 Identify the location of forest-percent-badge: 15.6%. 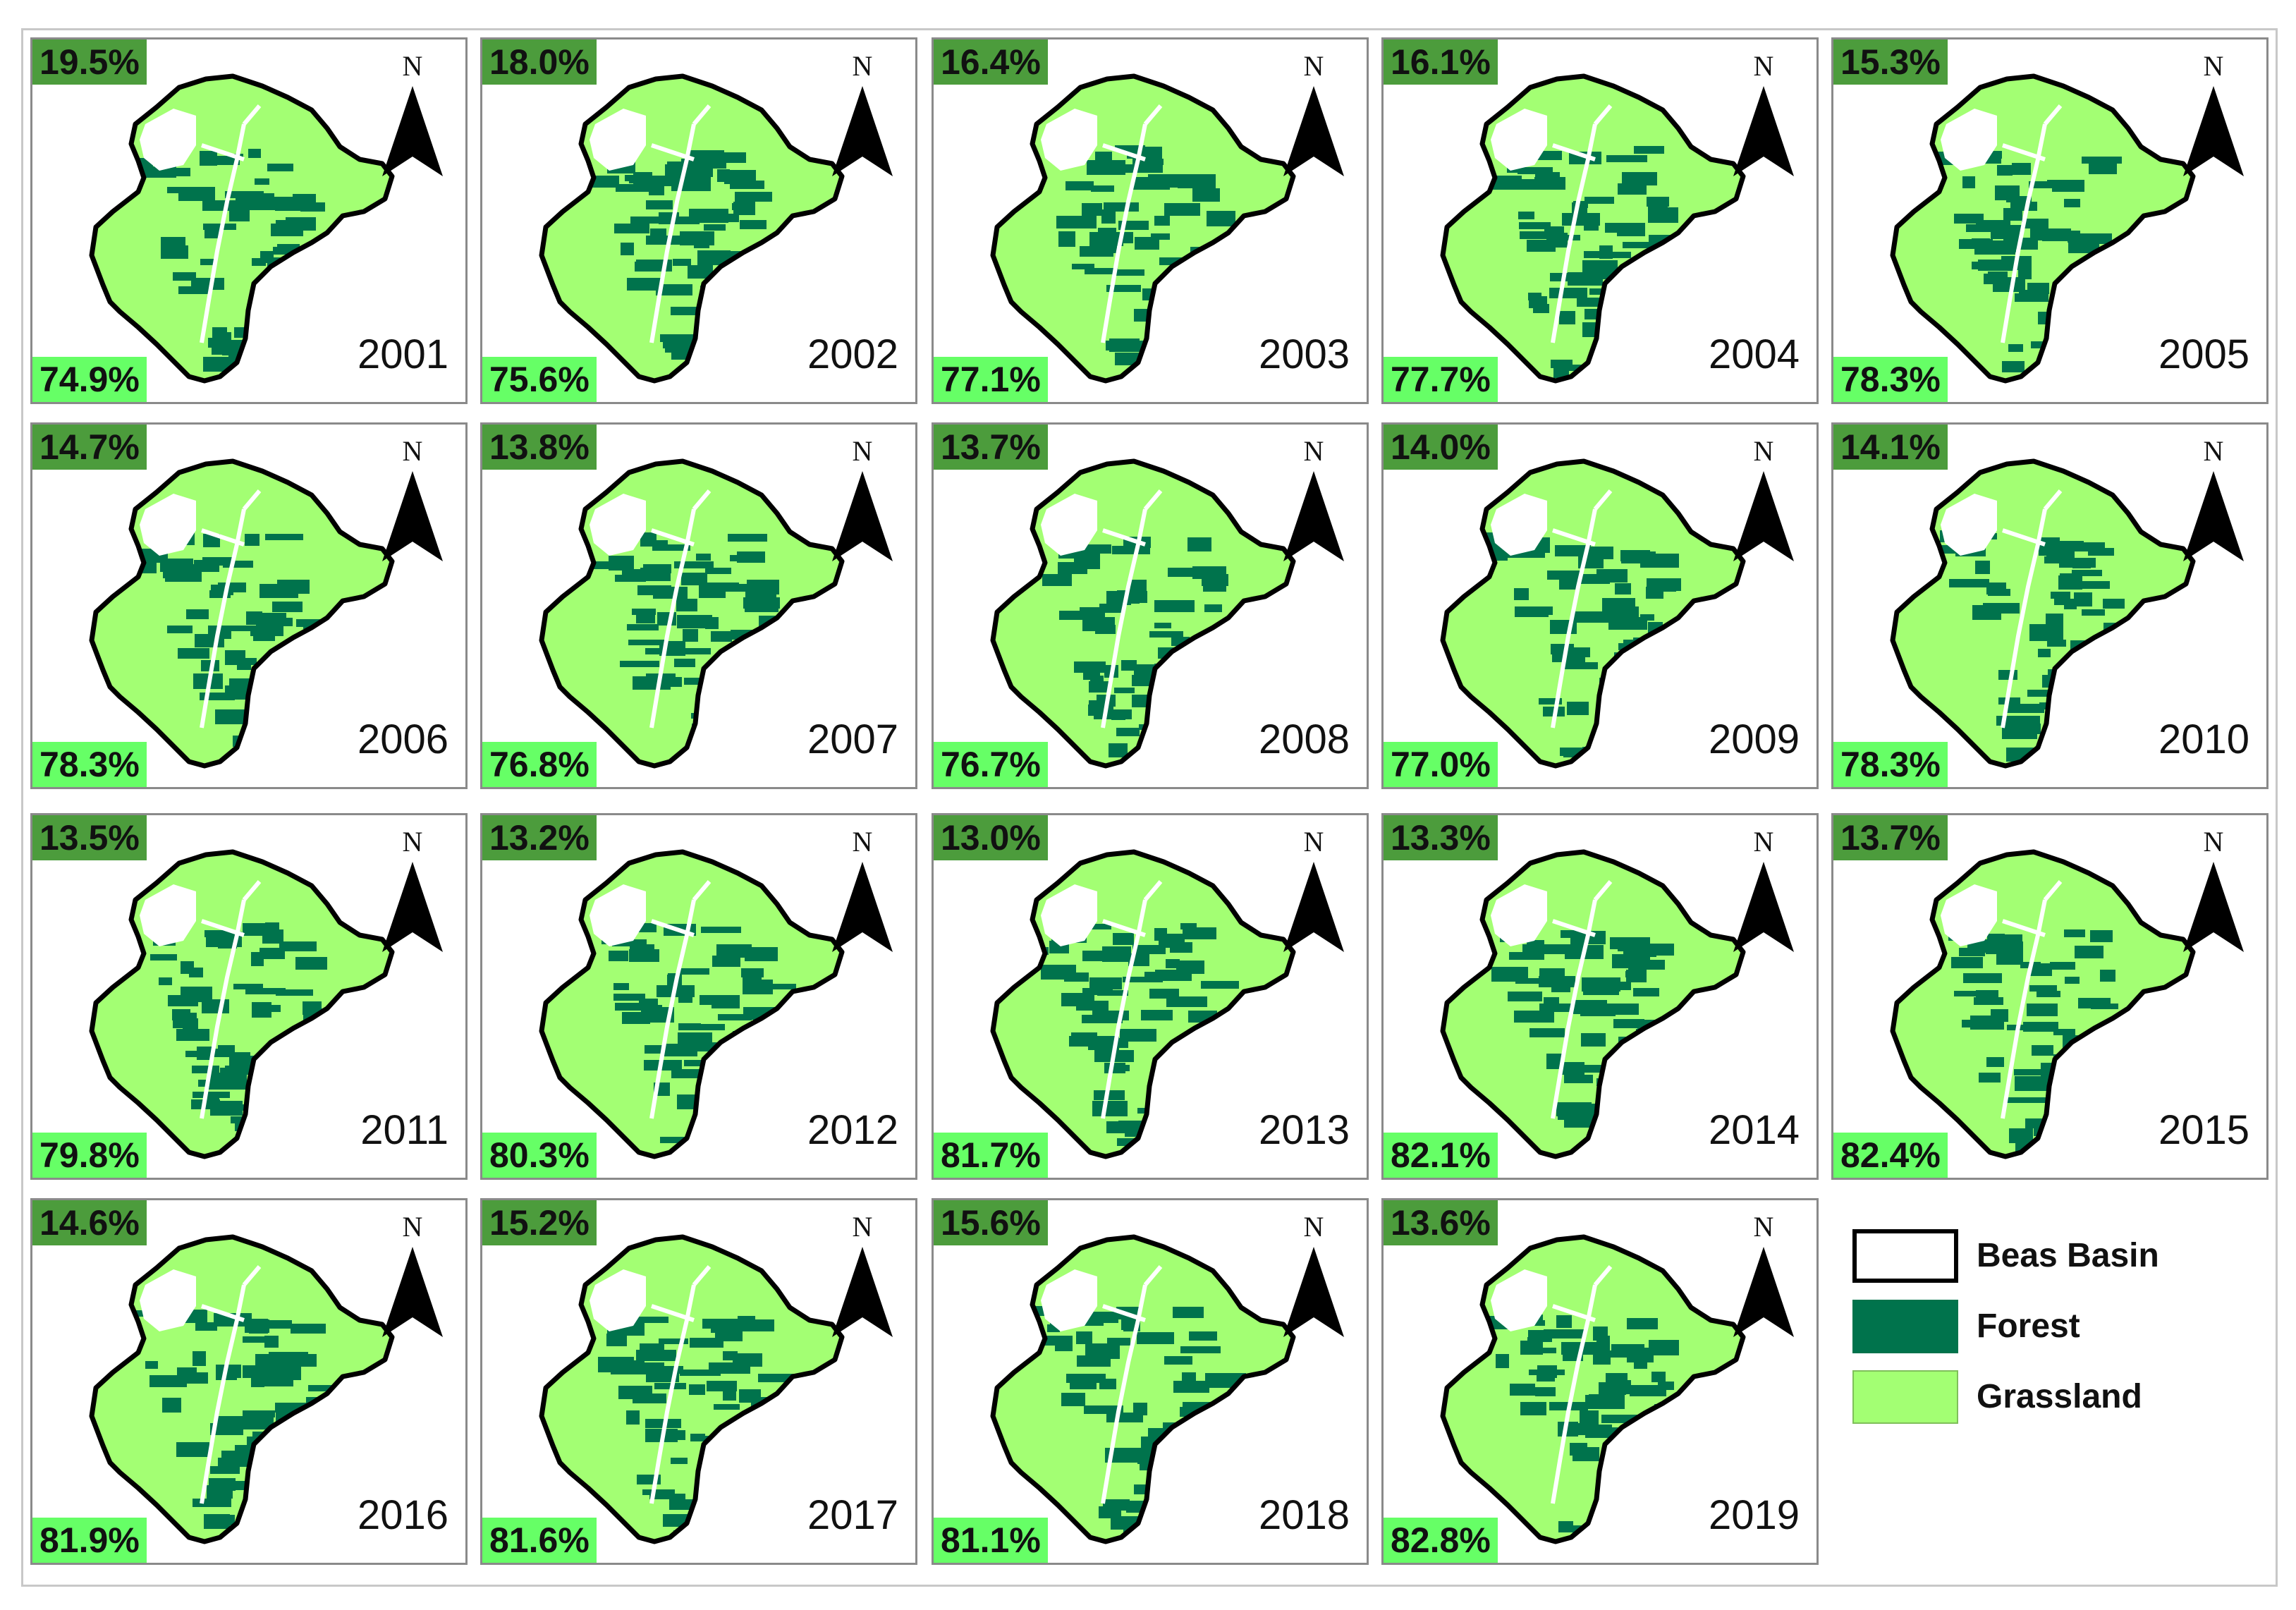
(991, 1222).